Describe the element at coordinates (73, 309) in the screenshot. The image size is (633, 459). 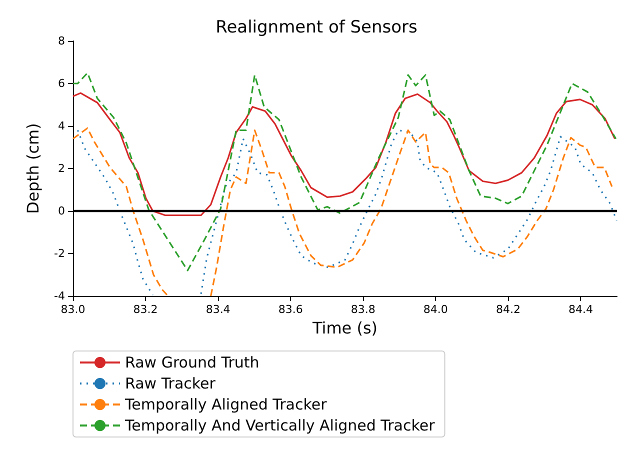
I see `x-tick-label: 83.0` at that location.